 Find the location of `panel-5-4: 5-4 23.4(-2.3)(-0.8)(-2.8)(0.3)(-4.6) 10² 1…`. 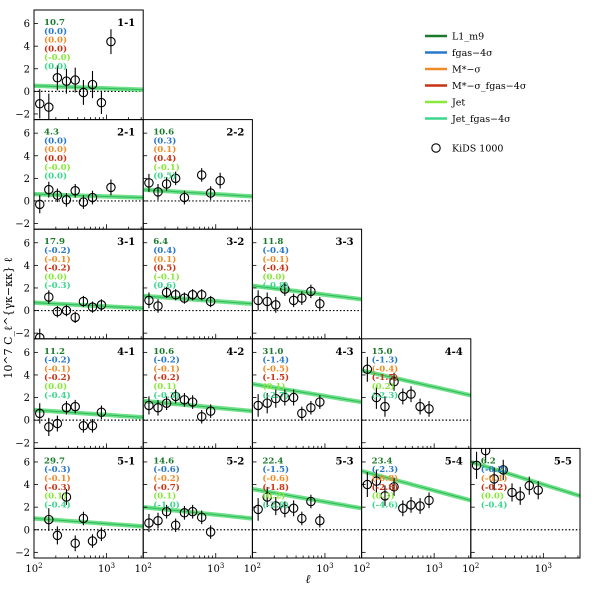

panel-5-4: 5-4 23.4(-2.3)(-0.8)(-2.8)(0.3)(-4.6) 10² 1… is located at coordinates (412, 511).